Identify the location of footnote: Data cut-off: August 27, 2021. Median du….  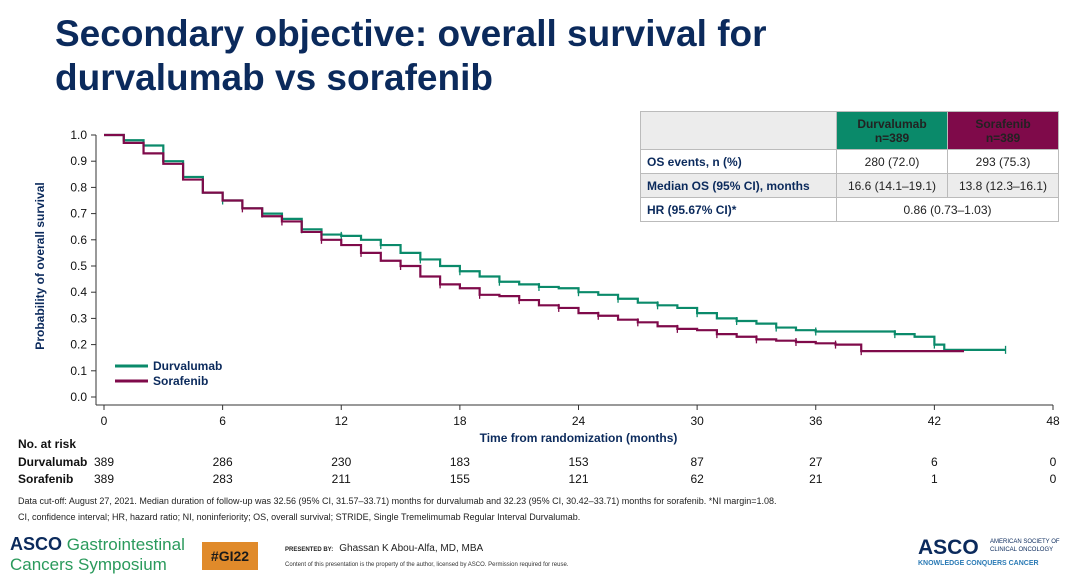
(397, 501).